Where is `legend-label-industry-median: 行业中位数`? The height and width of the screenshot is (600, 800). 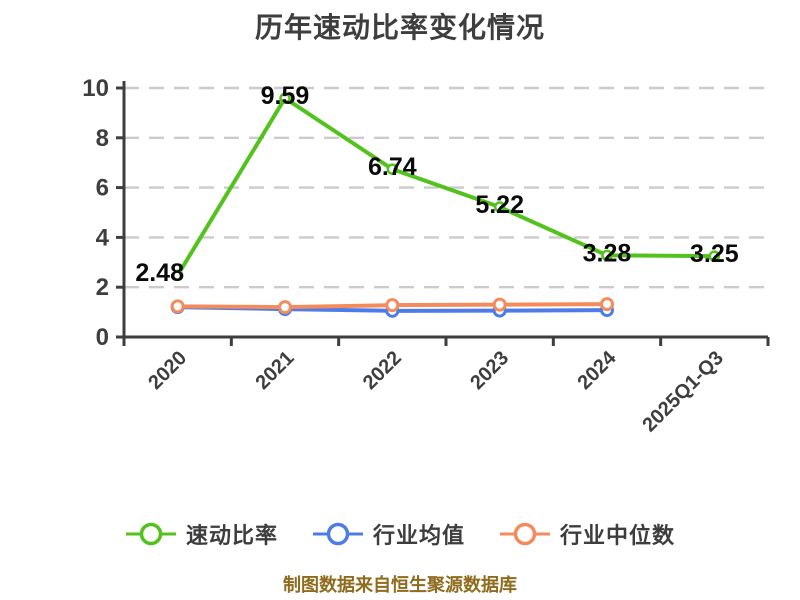 legend-label-industry-median: 行业中位数 is located at coordinates (618, 535).